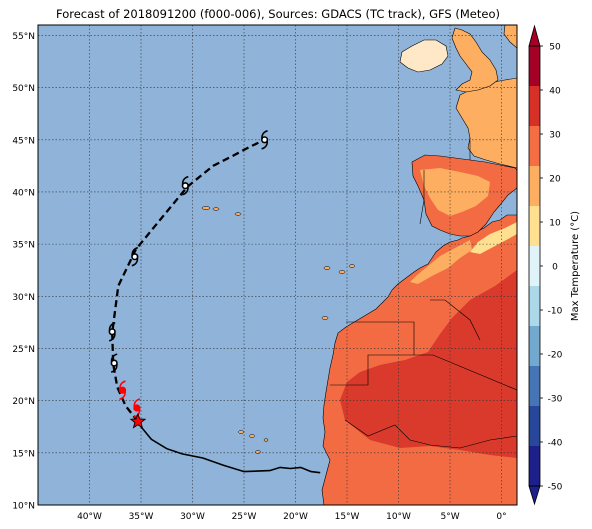 This screenshot has width=592, height=529. What do you see at coordinates (449, 517) in the screenshot?
I see `lon-tick-label: 5°W` at bounding box center [449, 517].